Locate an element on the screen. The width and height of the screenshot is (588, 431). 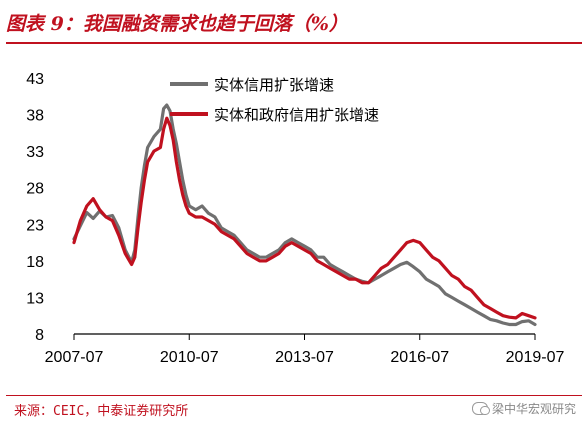
x-tick-label: 2007-07 is located at coordinates (74, 357).